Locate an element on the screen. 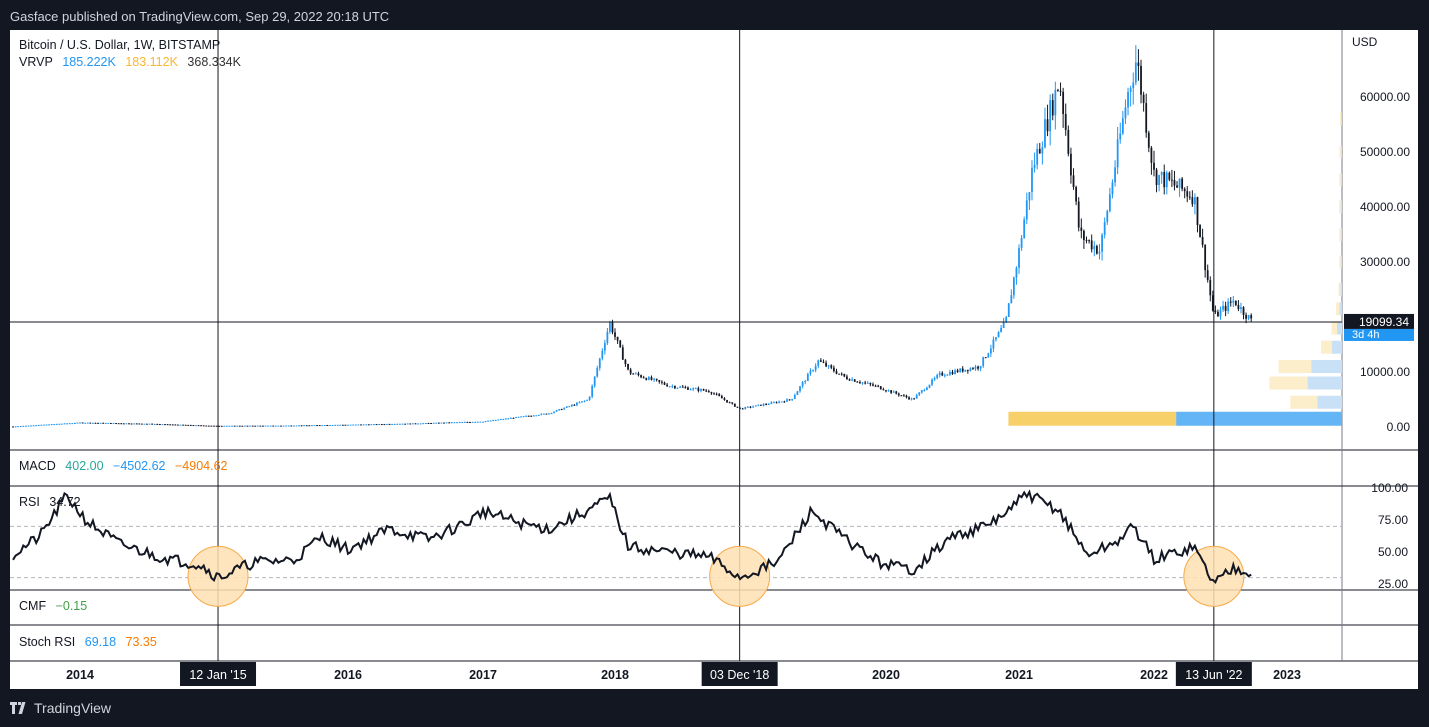 The width and height of the screenshot is (1429, 727). stoch-k-value: 69.18 is located at coordinates (100, 642).